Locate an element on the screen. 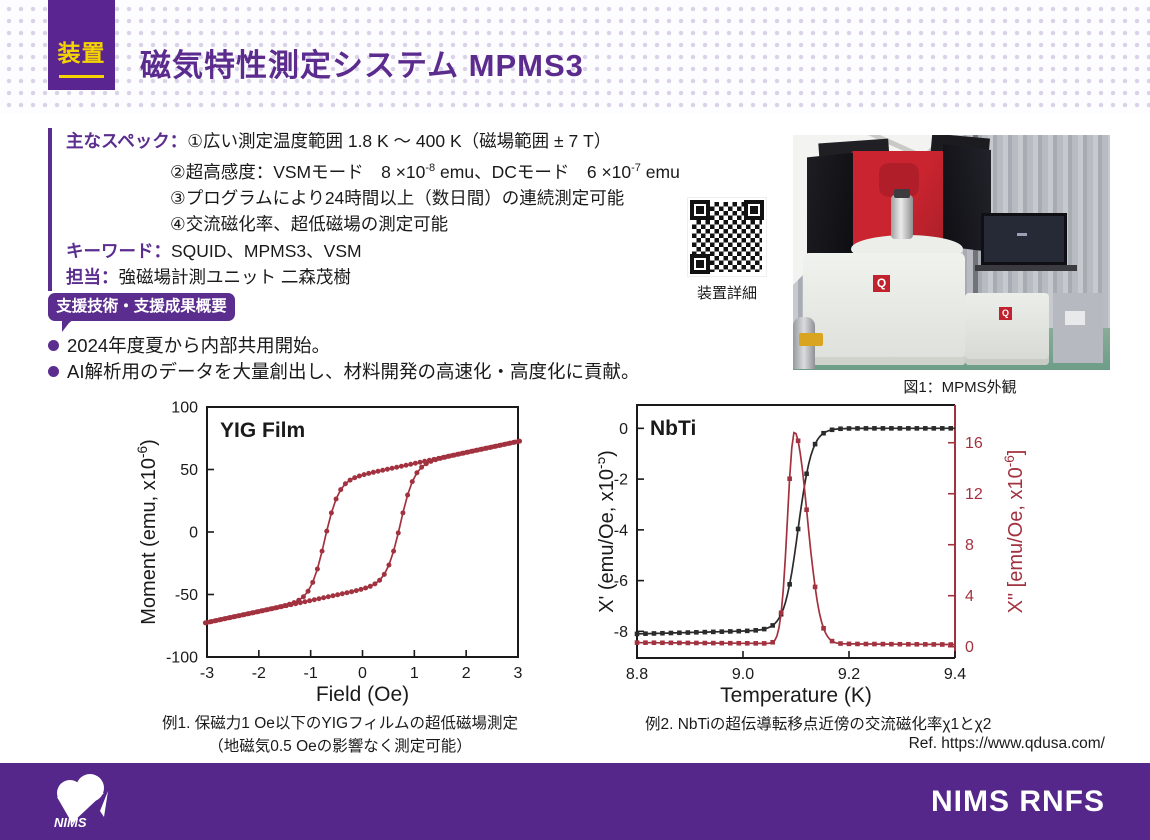 This screenshot has width=1150, height=840. example1-caption-line1: 例1. 保磁力1 Oe以下のYIGフィルムの超低磁場測定 is located at coordinates (340, 723).